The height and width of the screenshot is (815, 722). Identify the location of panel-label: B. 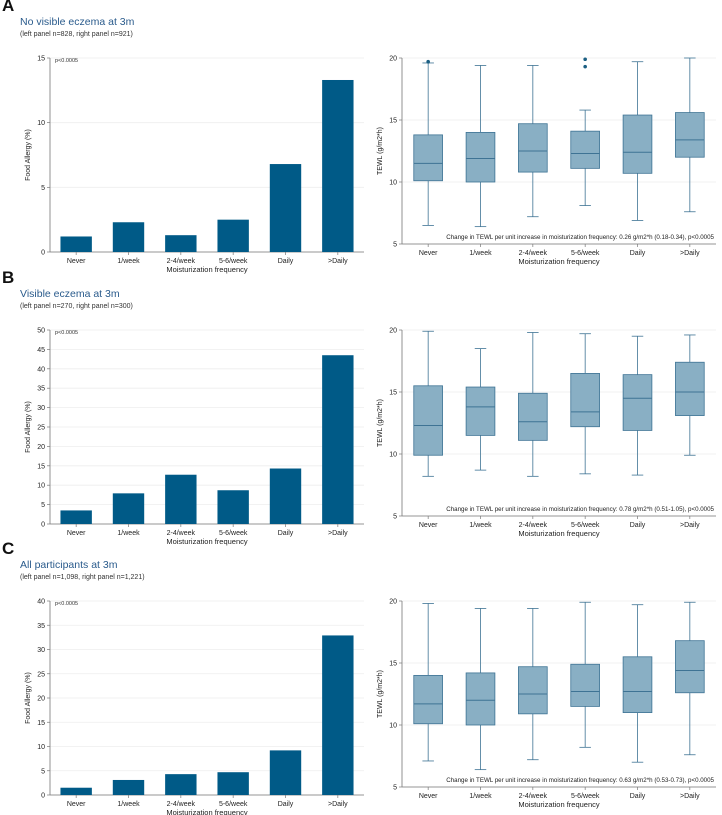
(8, 277).